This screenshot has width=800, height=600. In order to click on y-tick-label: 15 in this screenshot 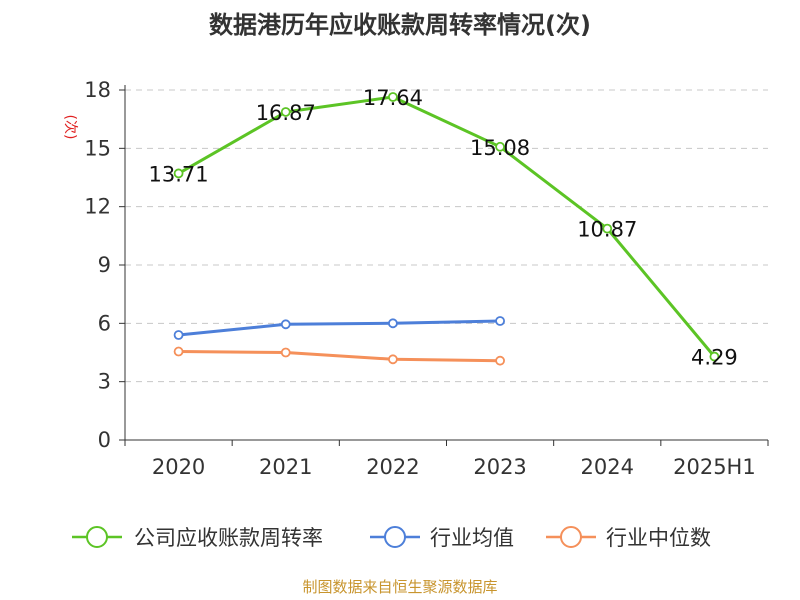, I will do `click(97, 148)`.